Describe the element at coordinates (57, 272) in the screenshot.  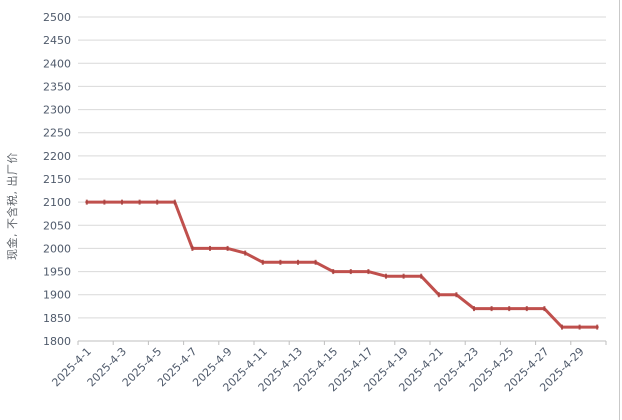
I see `y-tick-label: 1950` at that location.